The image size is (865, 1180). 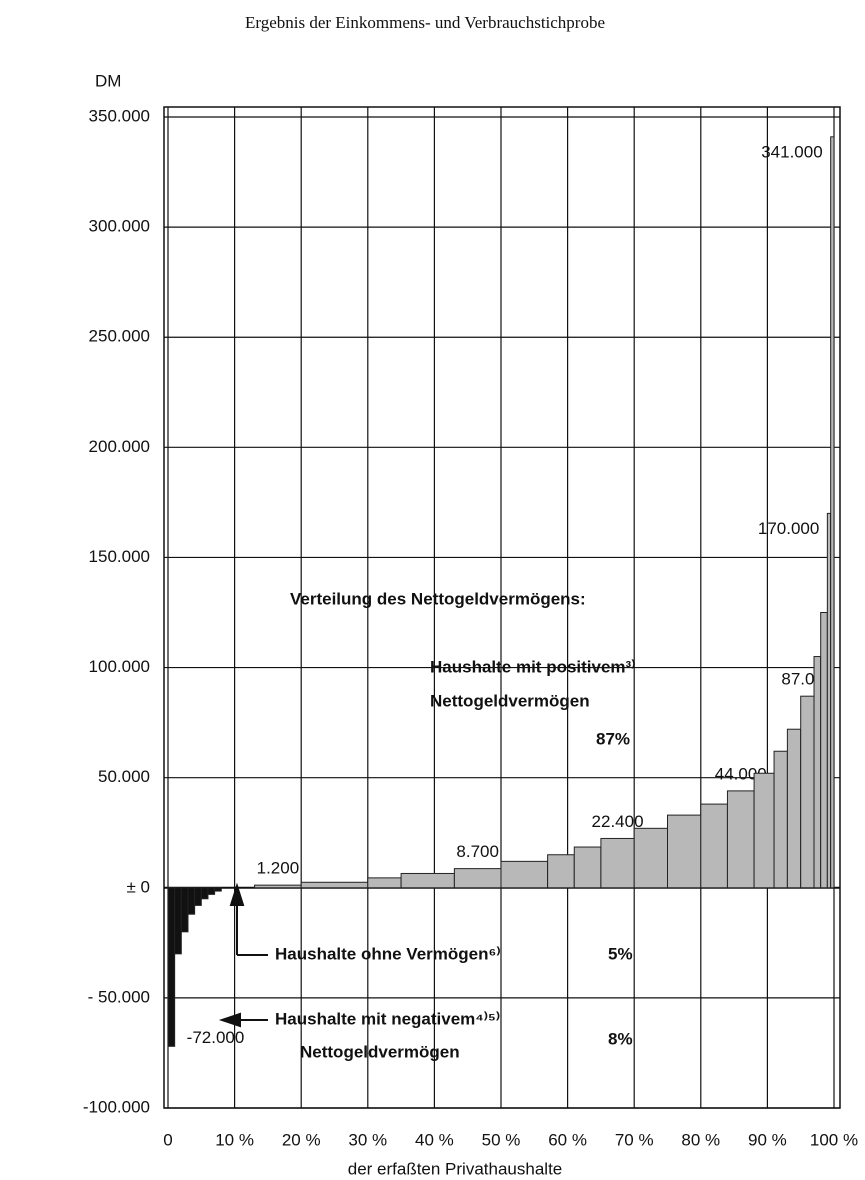 I want to click on x-tick-label: 60 %, so click(x=567, y=1139).